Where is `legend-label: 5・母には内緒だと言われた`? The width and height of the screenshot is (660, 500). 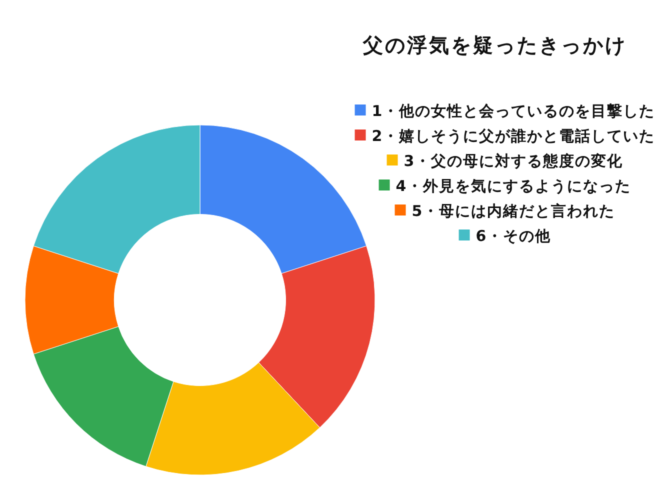
legend-label: 5・母には内緒だと言われた is located at coordinates (514, 211).